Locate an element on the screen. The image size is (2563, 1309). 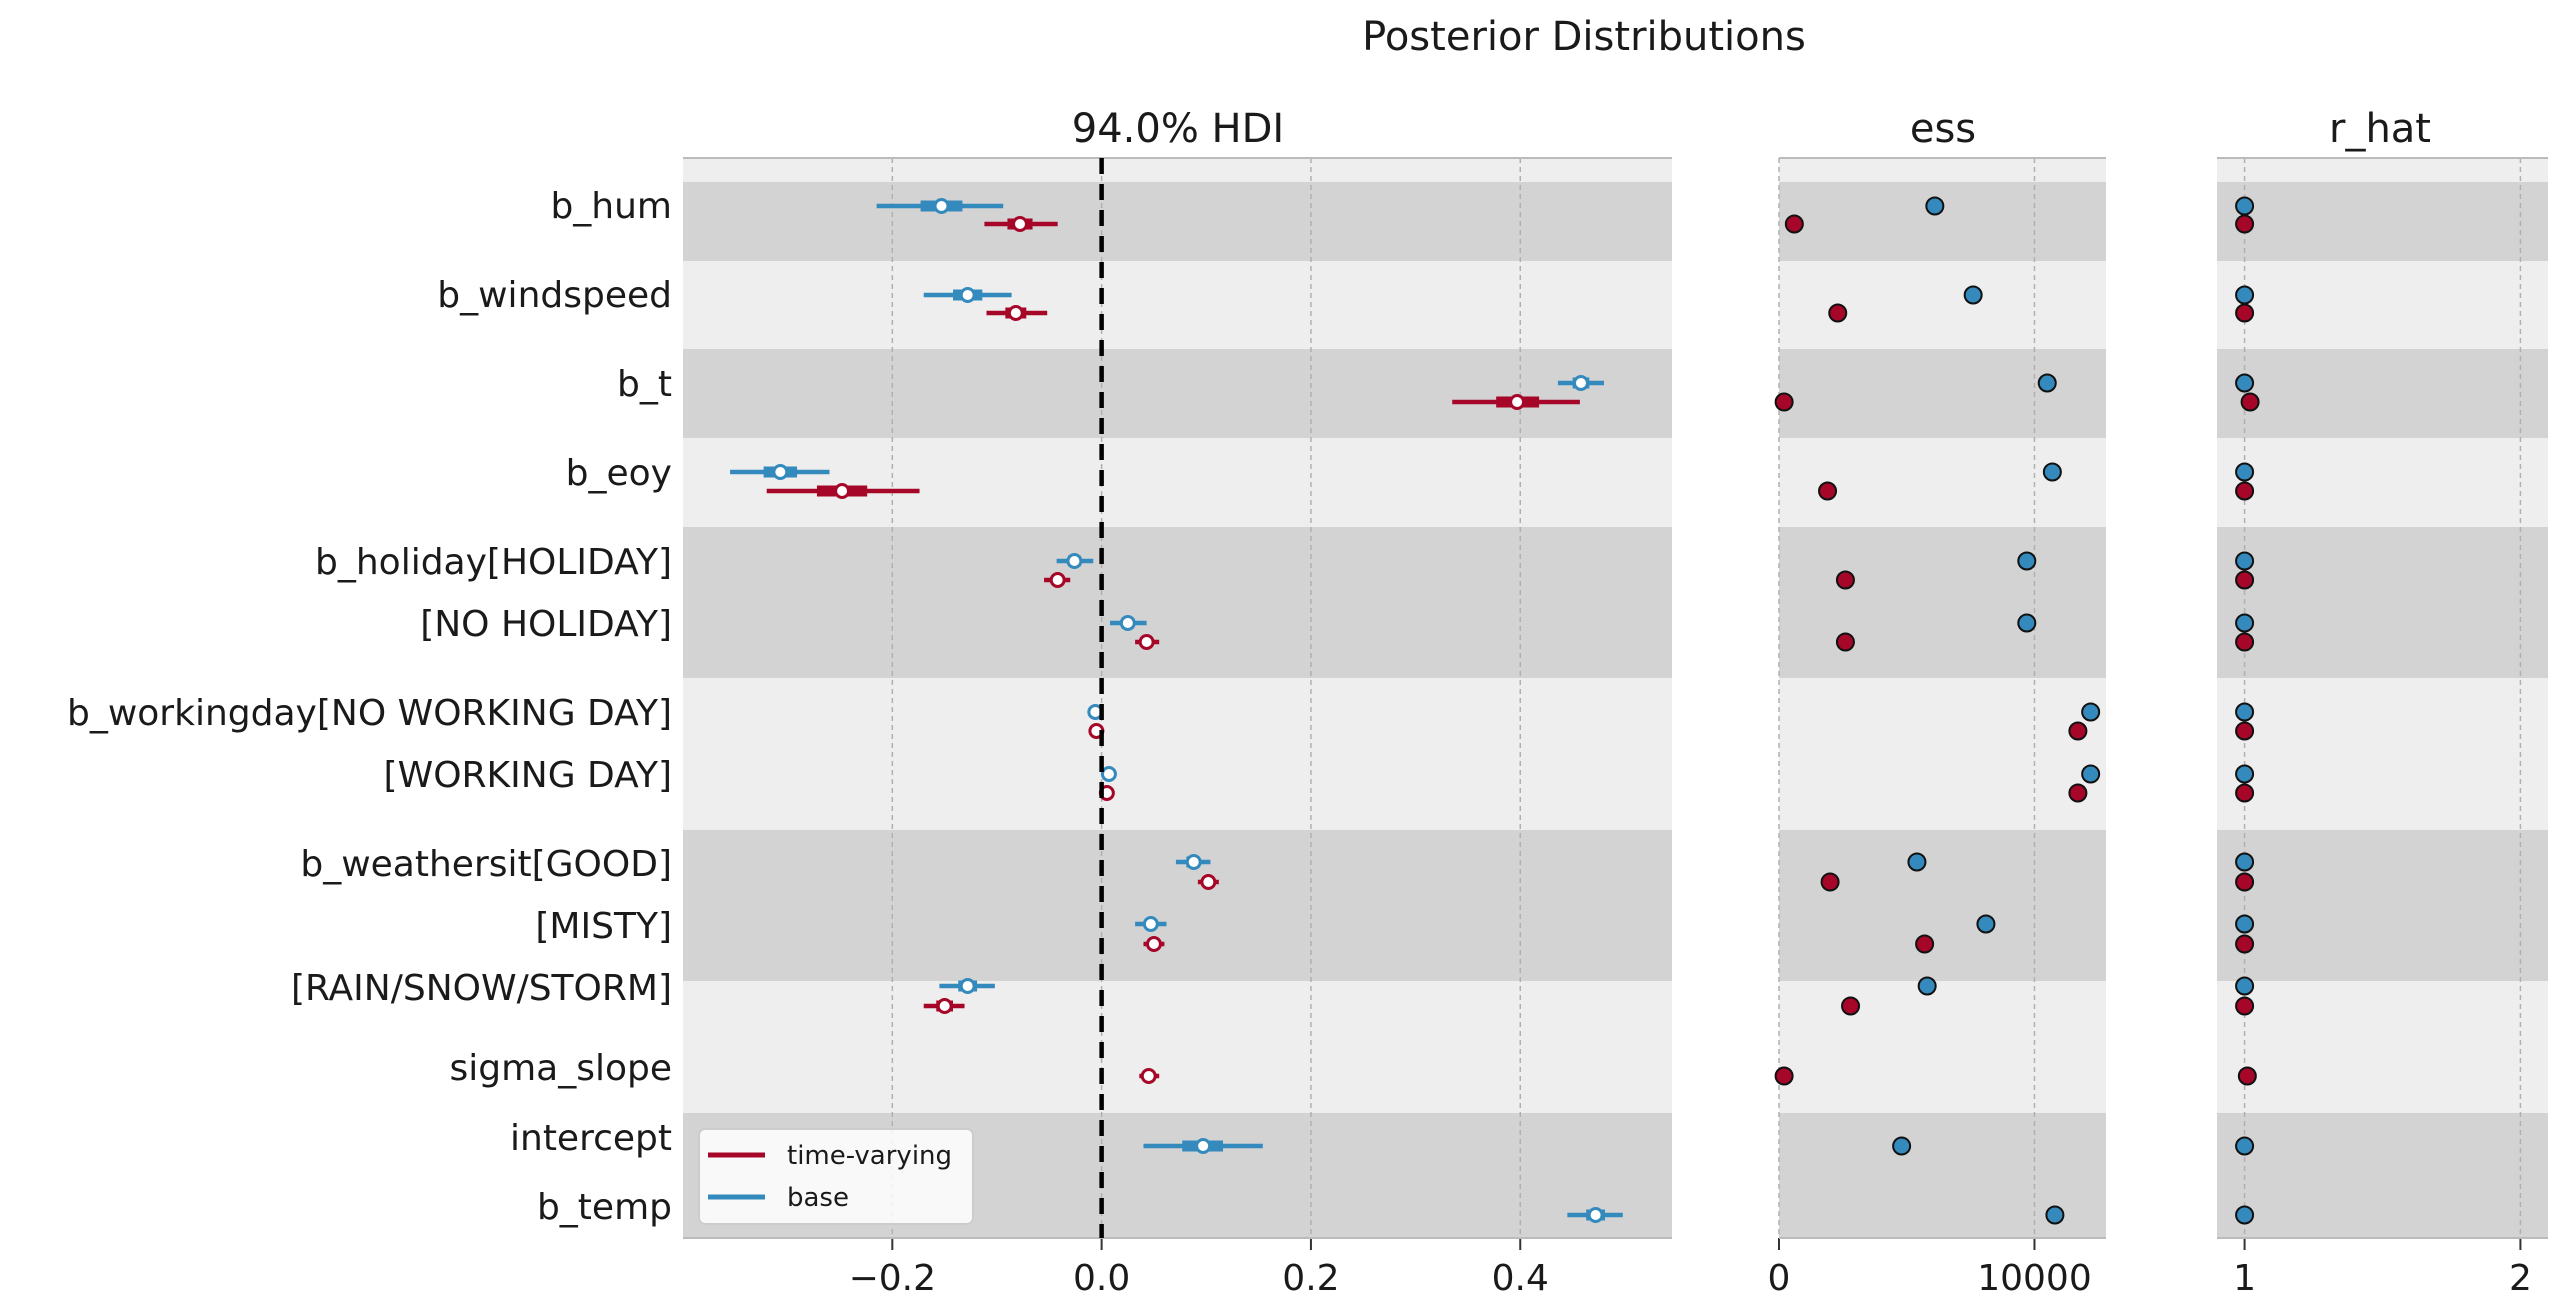
ess-point-time-varying-no-holiday is located at coordinates (1845, 642).